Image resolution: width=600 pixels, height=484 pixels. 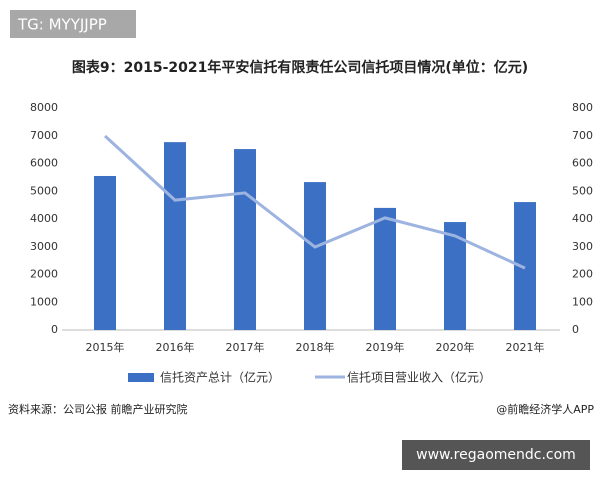 I want to click on y2-tick-label: 600, so click(x=582, y=163).